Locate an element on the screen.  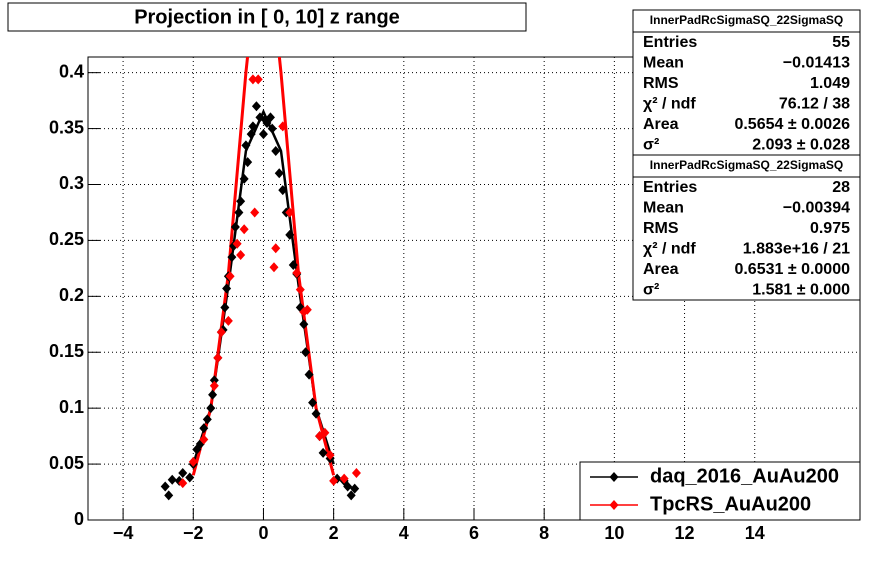
legend-label: daq_2016_AuAu200 is located at coordinates (744, 476).